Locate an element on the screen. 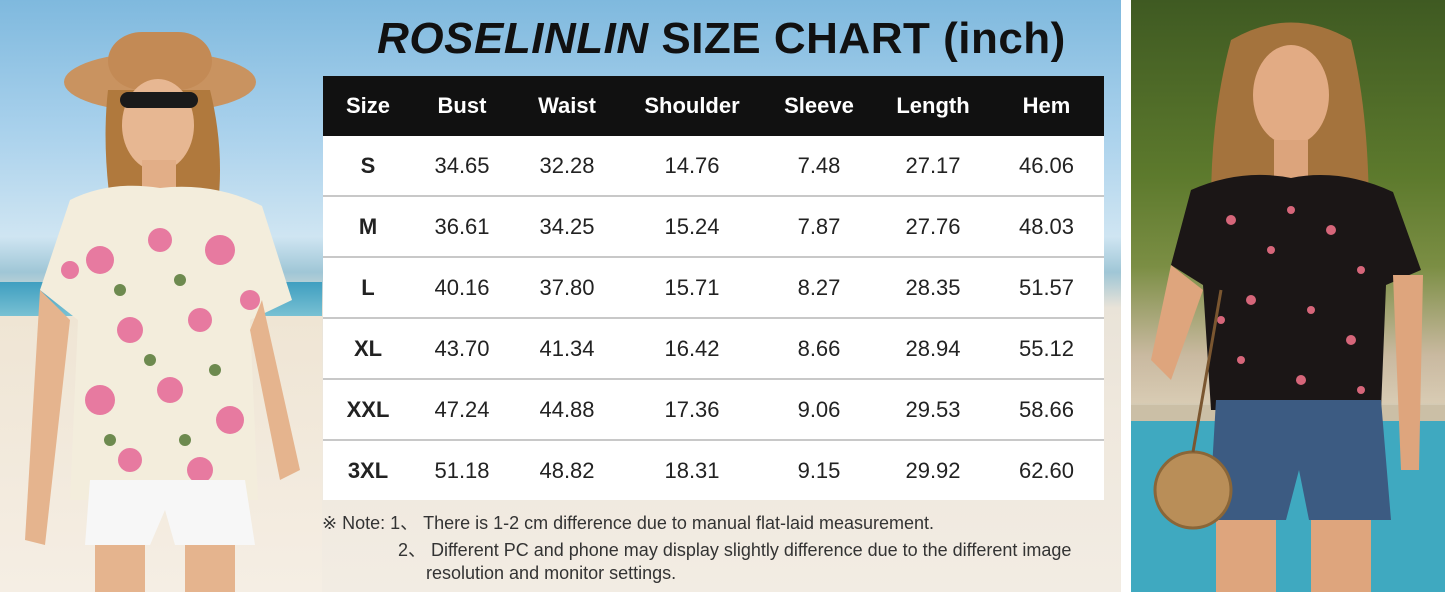 Image resolution: width=1445 pixels, height=592 pixels. cell-length: 29.53 is located at coordinates (933, 409).